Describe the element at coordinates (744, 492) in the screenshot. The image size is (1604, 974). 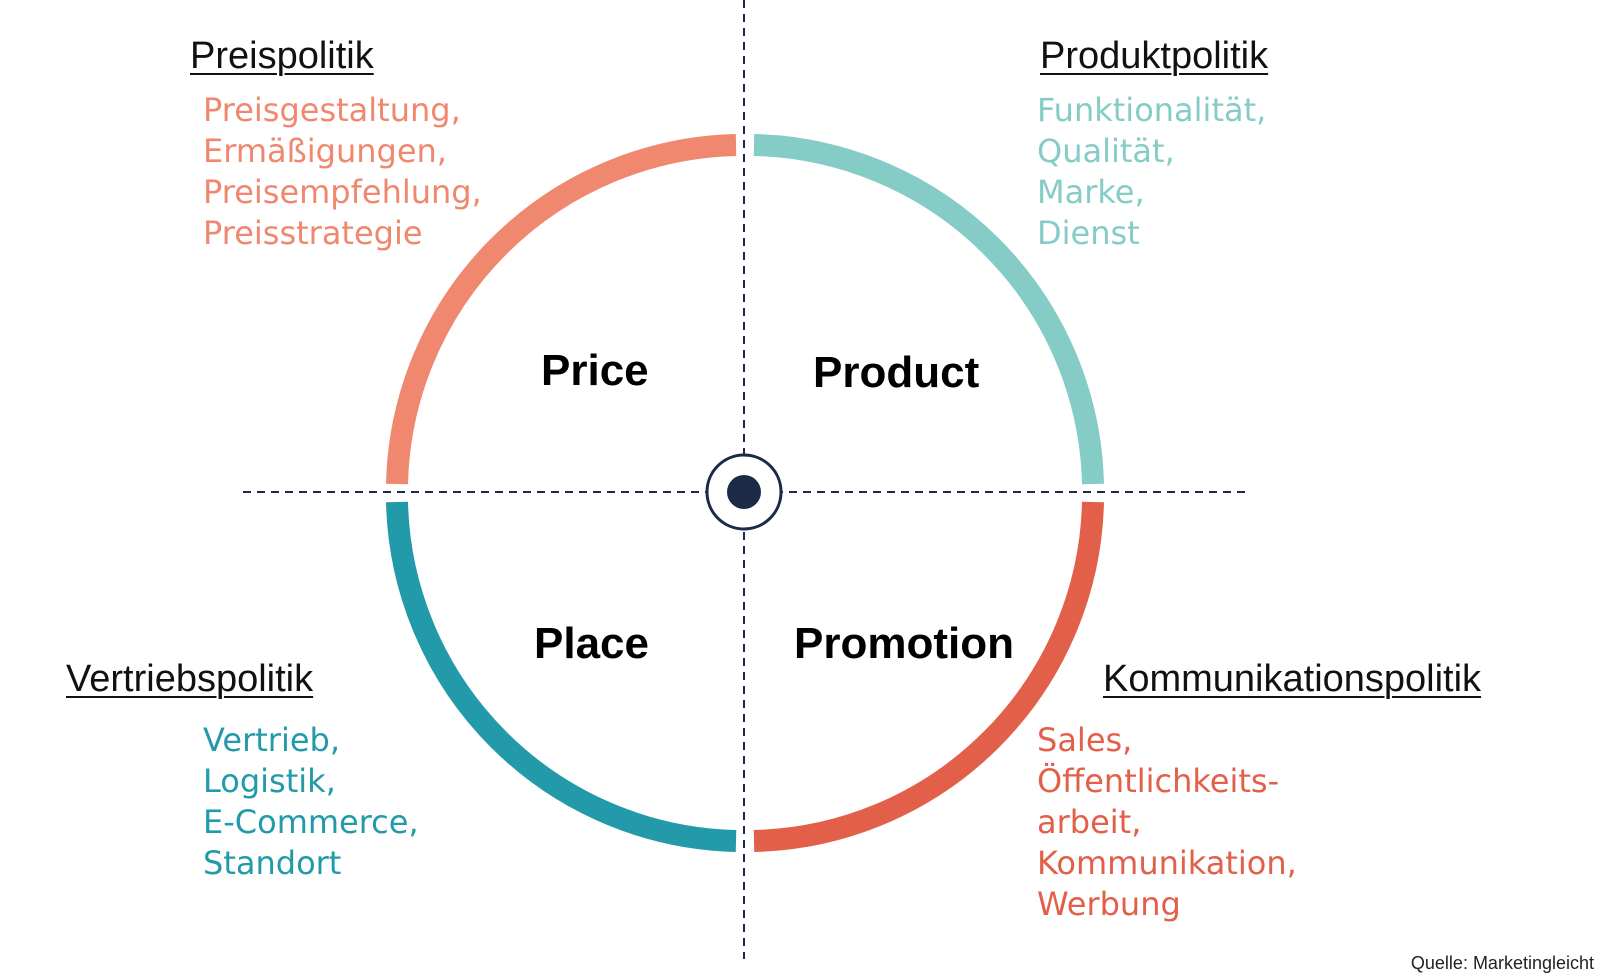
I see `center-dot` at that location.